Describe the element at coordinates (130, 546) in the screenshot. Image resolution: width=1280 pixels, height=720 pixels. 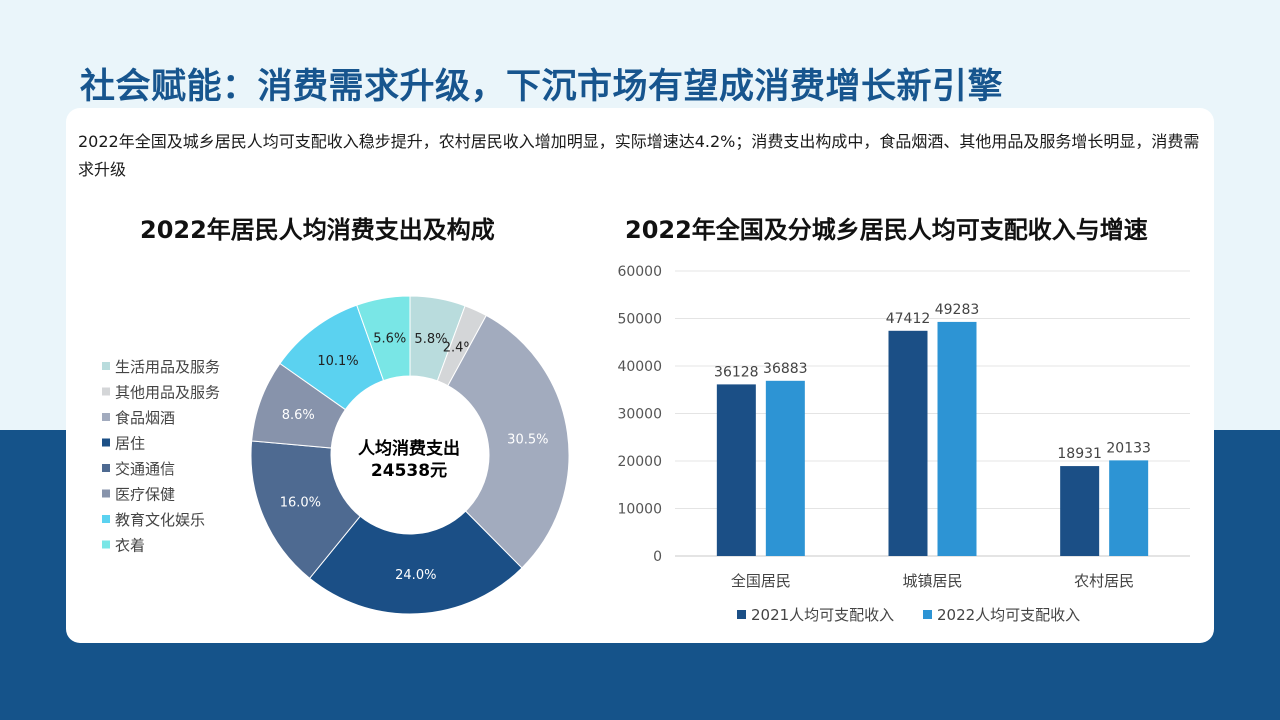
I see `legend-label: 衣着` at that location.